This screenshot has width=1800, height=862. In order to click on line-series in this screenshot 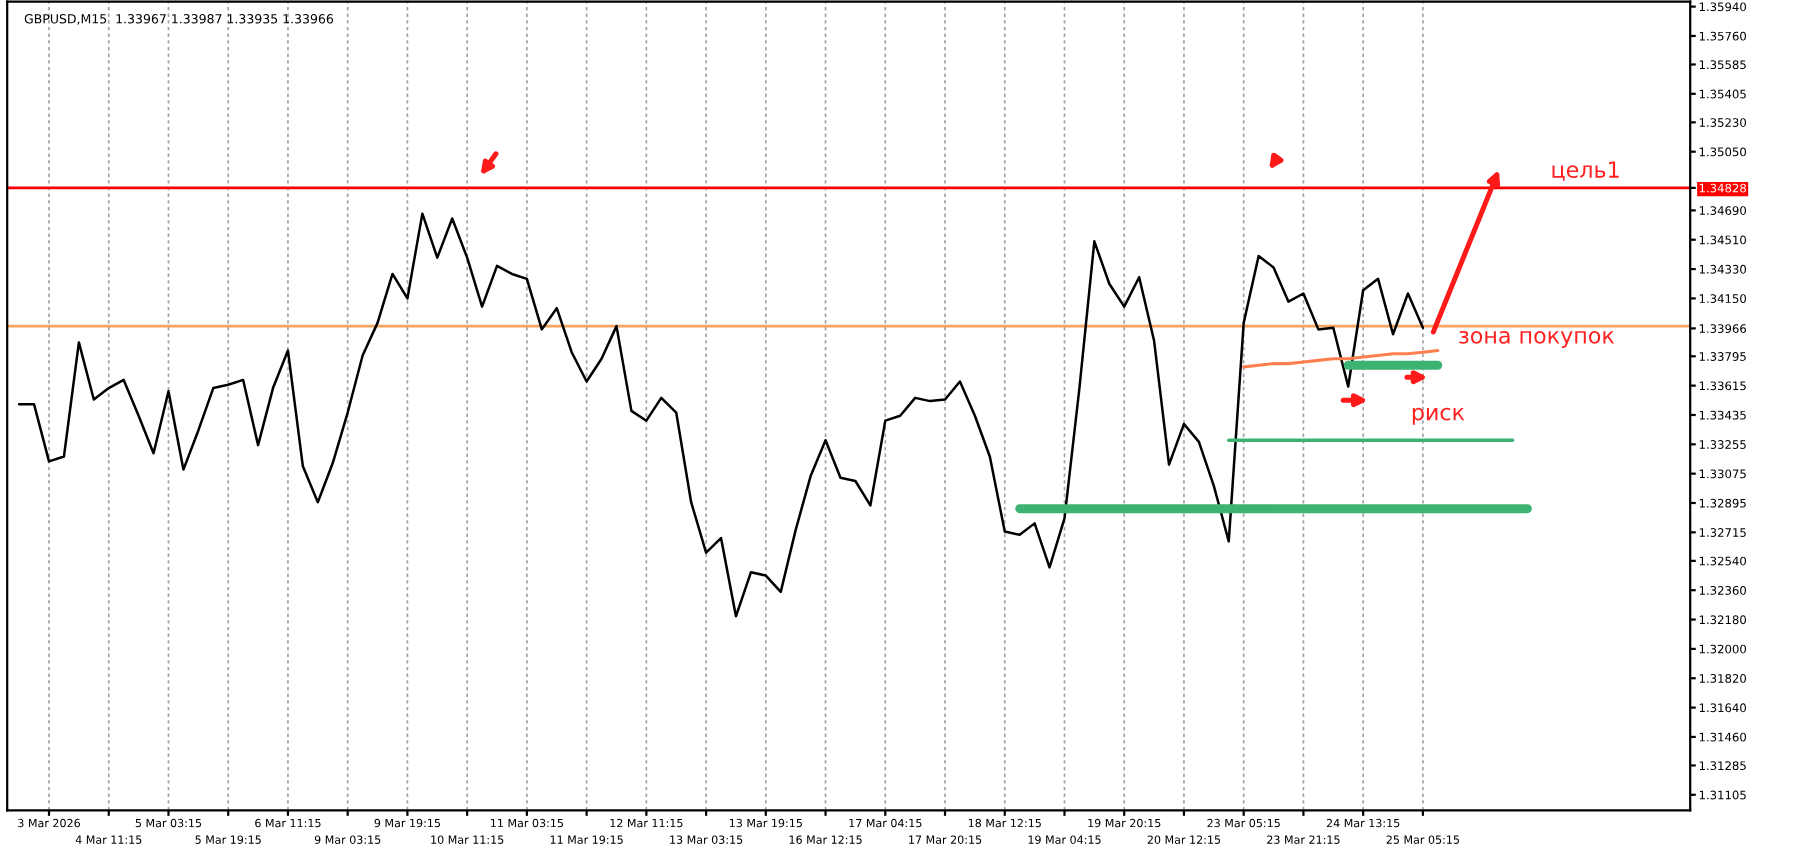, I will do `click(1341, 359)`.